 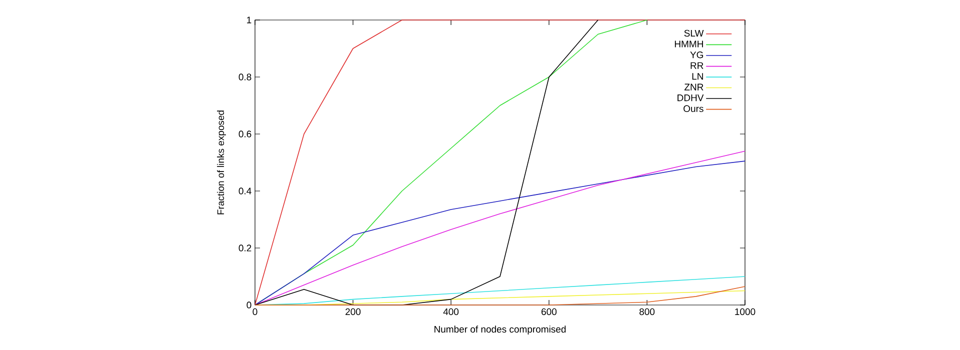 I want to click on x-tick-label: 1000, so click(x=745, y=312).